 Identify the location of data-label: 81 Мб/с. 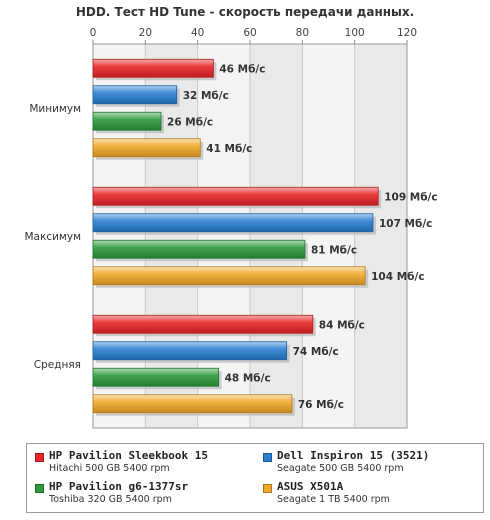
(334, 250).